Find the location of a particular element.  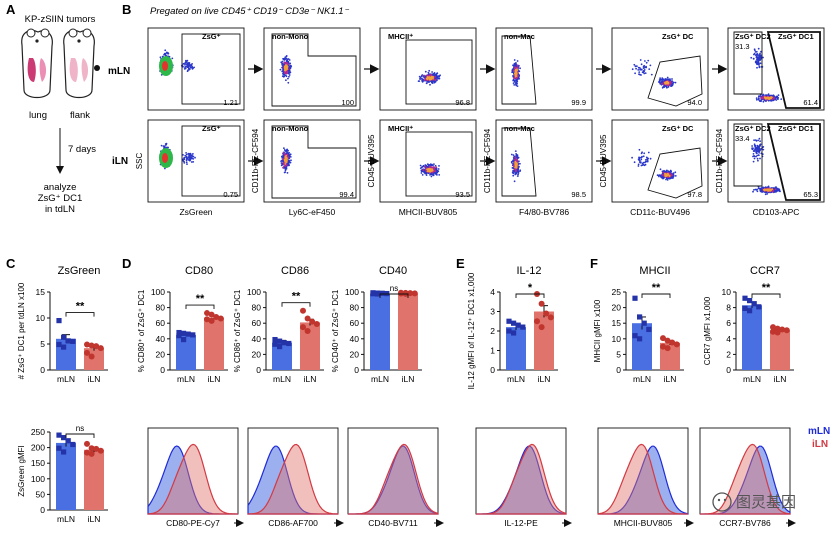

gate-title-dc2: ZsG⁺ DC2 is located at coordinates (753, 128).